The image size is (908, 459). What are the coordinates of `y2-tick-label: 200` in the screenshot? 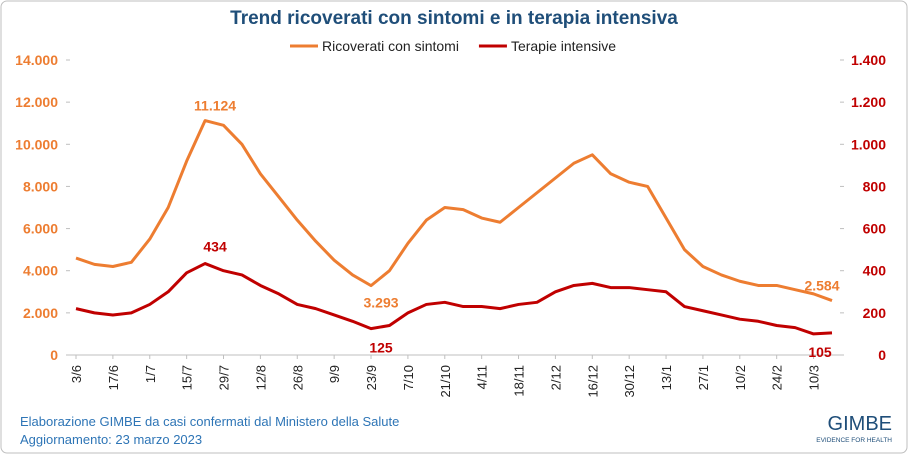 It's located at (875, 313).